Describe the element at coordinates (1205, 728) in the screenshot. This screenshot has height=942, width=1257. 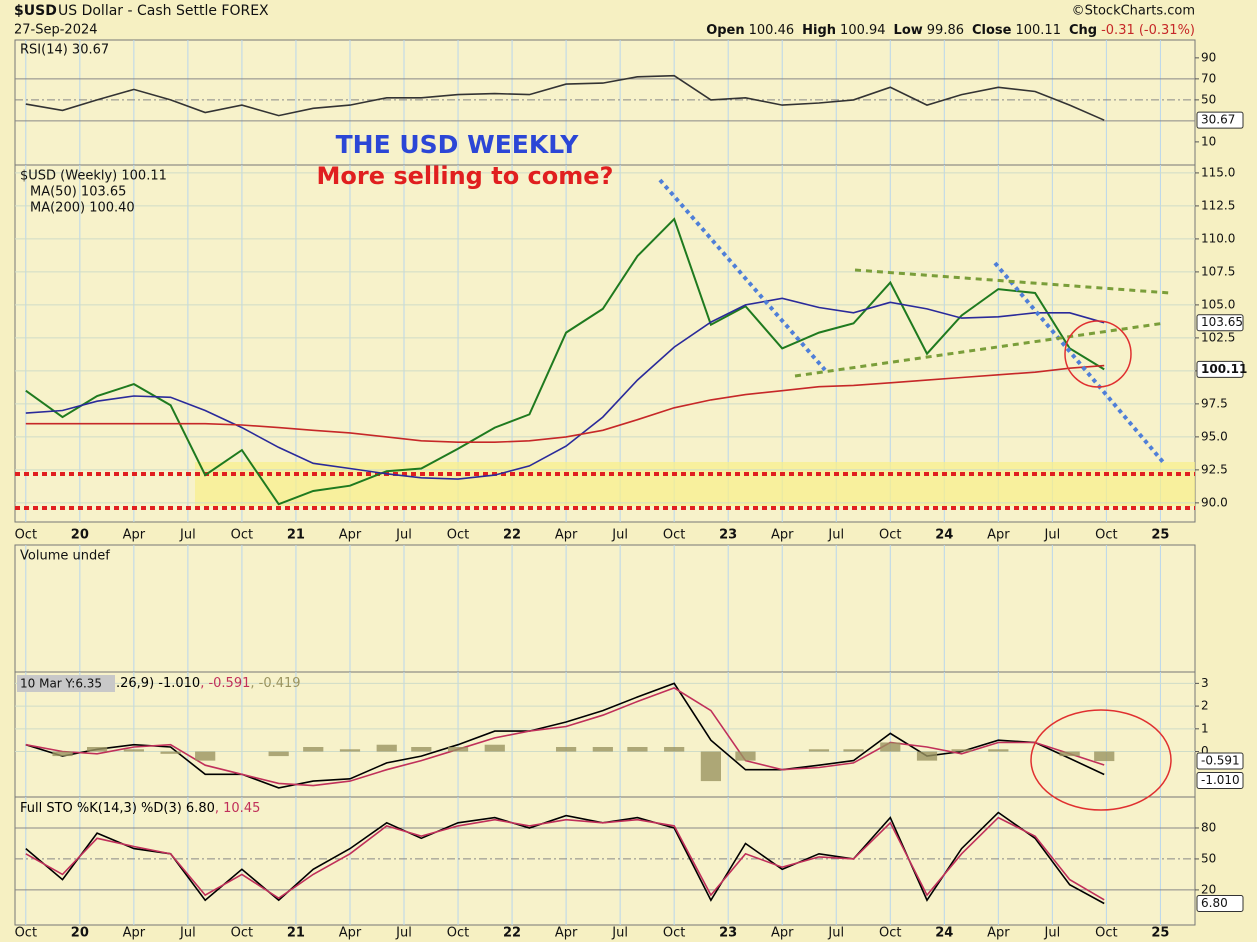
I see `y-tick-label: 1` at that location.